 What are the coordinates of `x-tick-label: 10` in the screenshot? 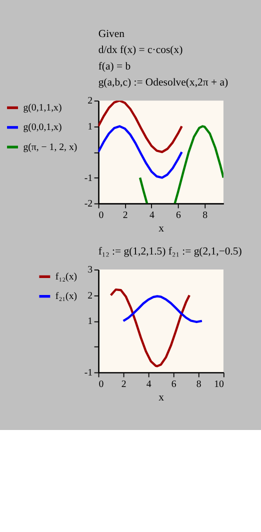 It's located at (219, 384).